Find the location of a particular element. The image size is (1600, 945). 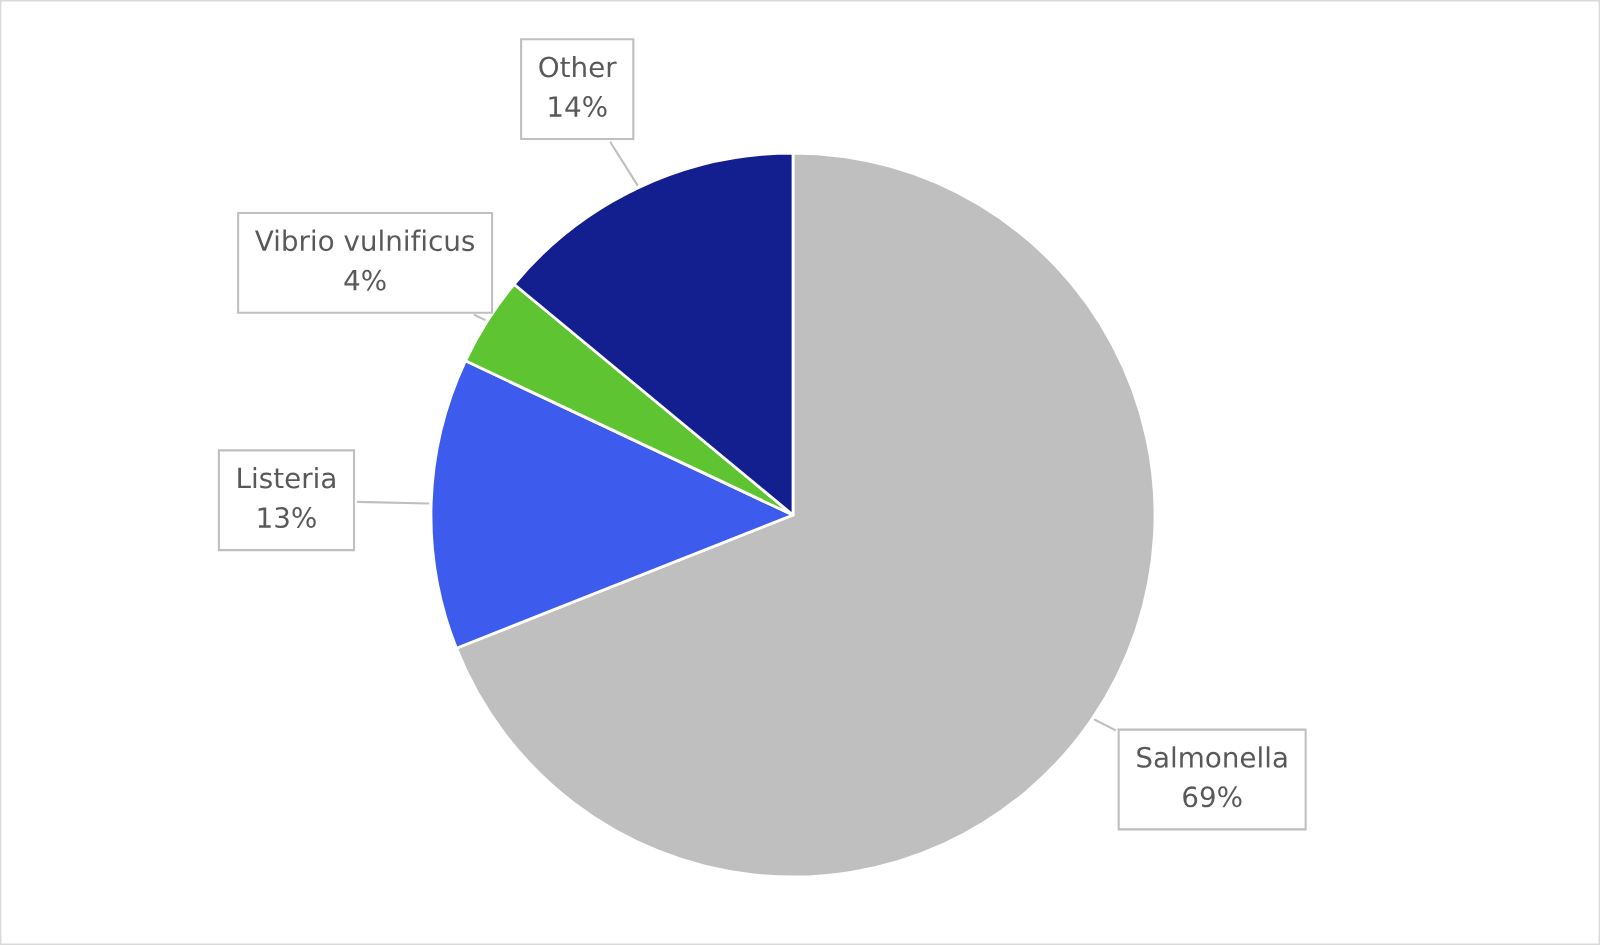

slice-label: Salmonella is located at coordinates (1212, 757).